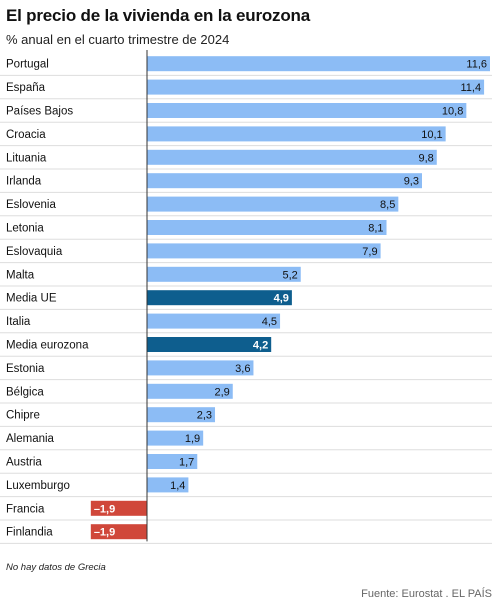  I want to click on value-label: 11,6, so click(476, 65).